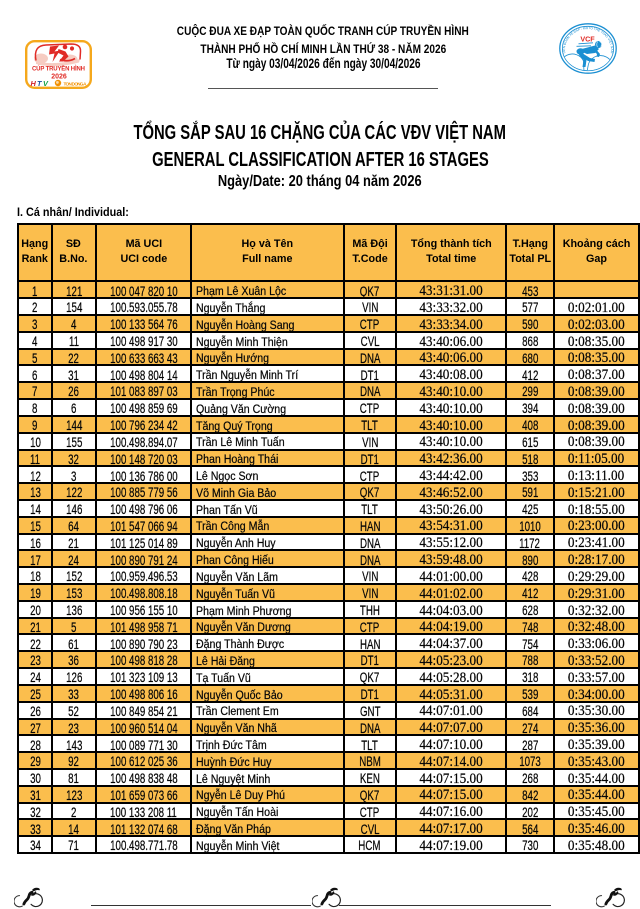 The image size is (640, 909). Describe the element at coordinates (46, 83) in the screenshot. I see `svg-text: V` at that location.